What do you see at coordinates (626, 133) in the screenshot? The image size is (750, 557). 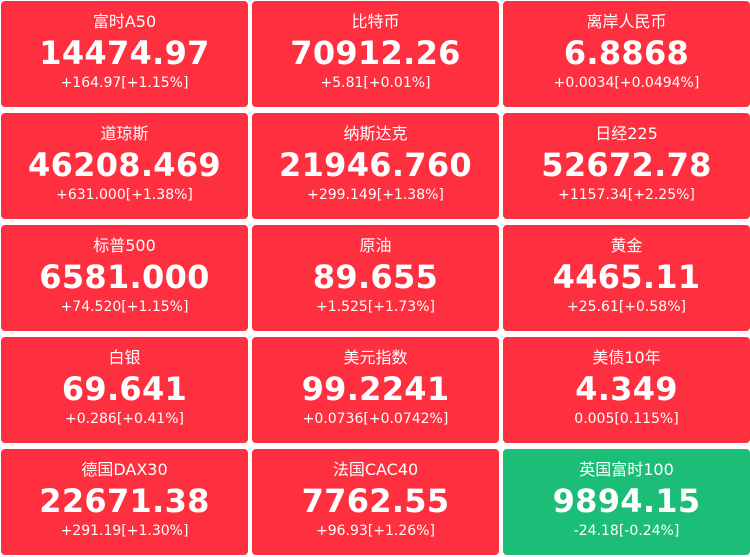 I see `quote-name: 日经225` at bounding box center [626, 133].